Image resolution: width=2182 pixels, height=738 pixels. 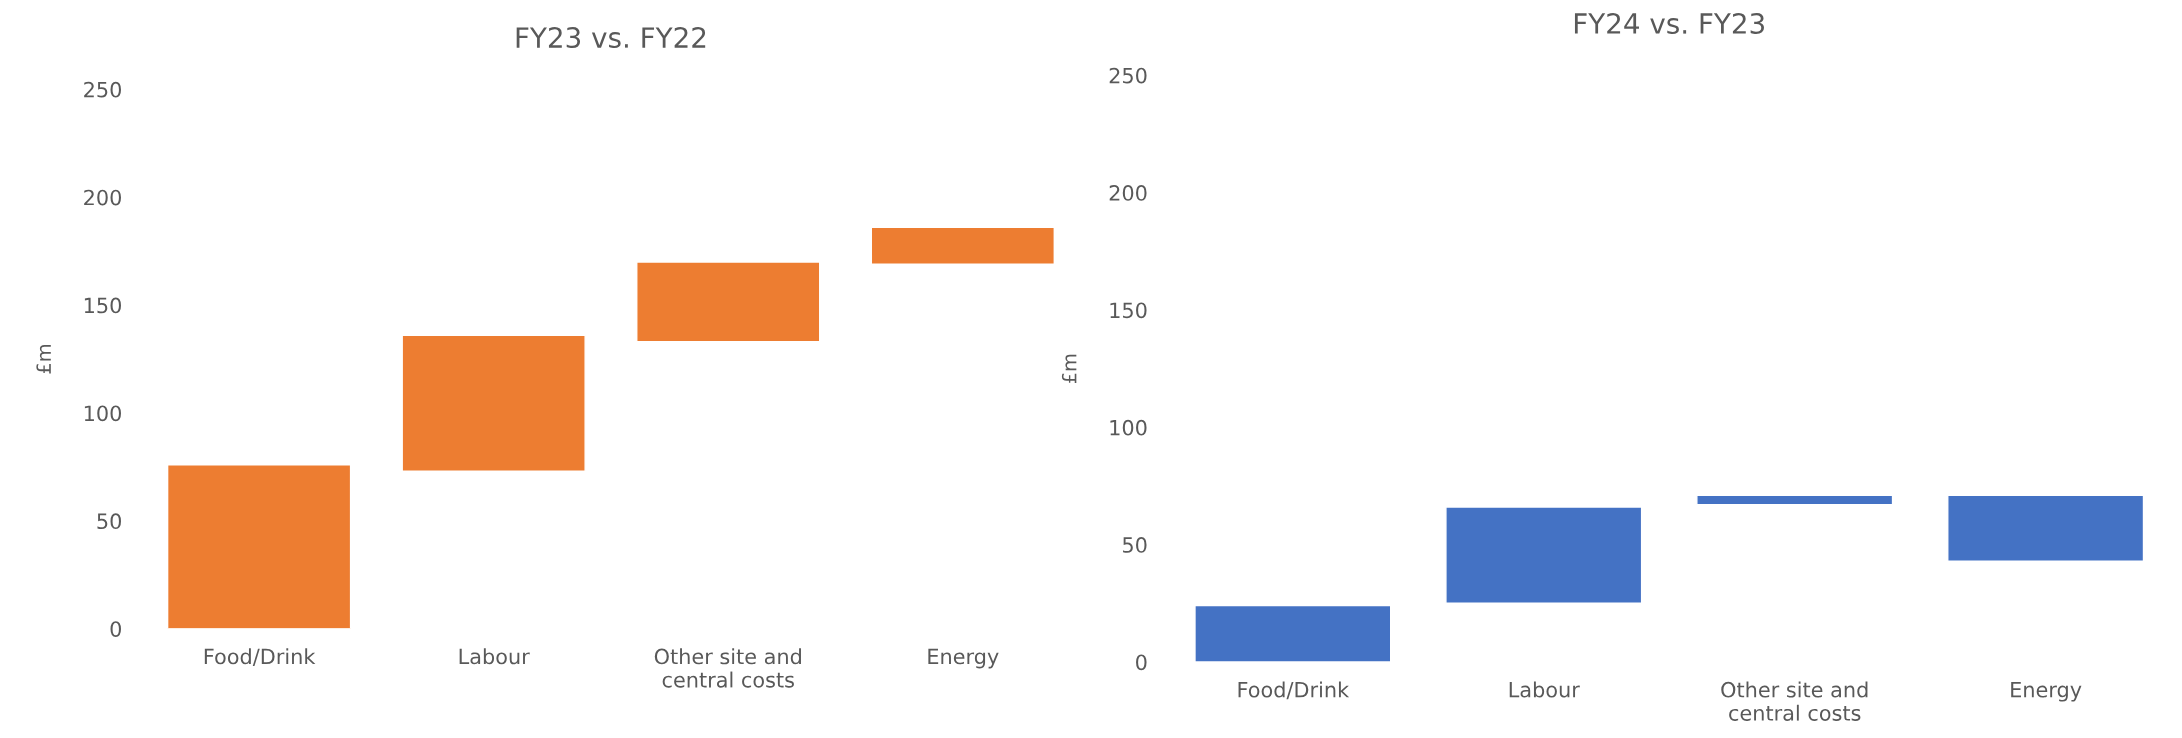 What do you see at coordinates (1669, 23) in the screenshot?
I see `chart-title: FY24 vs. FY23` at bounding box center [1669, 23].